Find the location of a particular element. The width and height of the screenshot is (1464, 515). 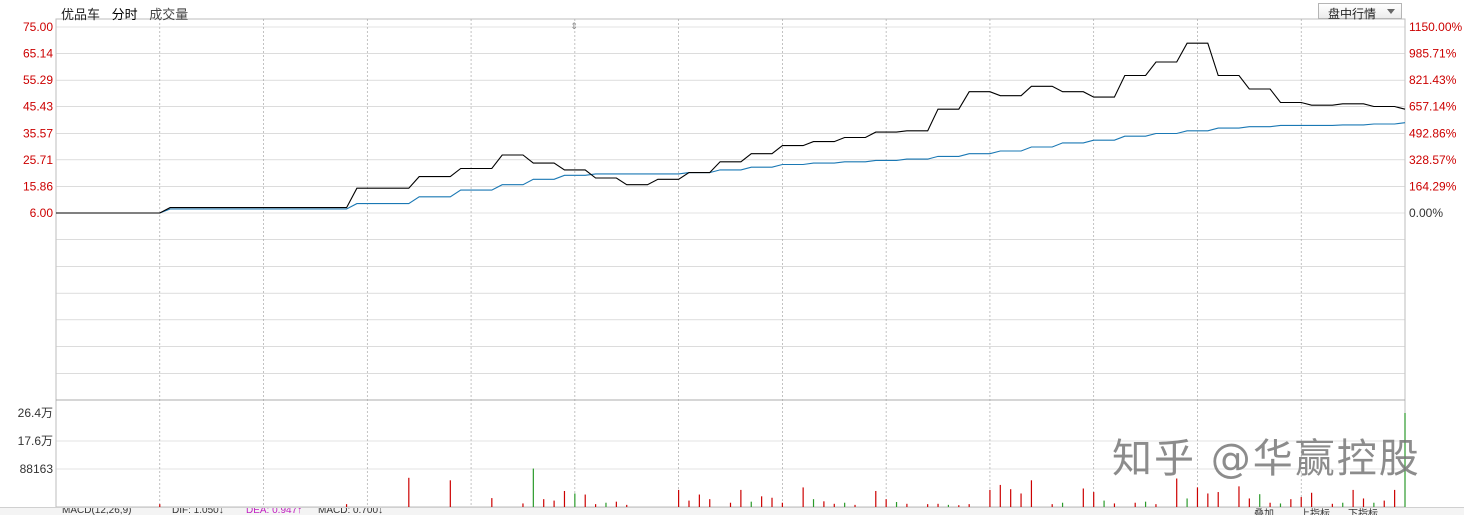

macd-label: MACD(12,26,9) is located at coordinates (97, 511).